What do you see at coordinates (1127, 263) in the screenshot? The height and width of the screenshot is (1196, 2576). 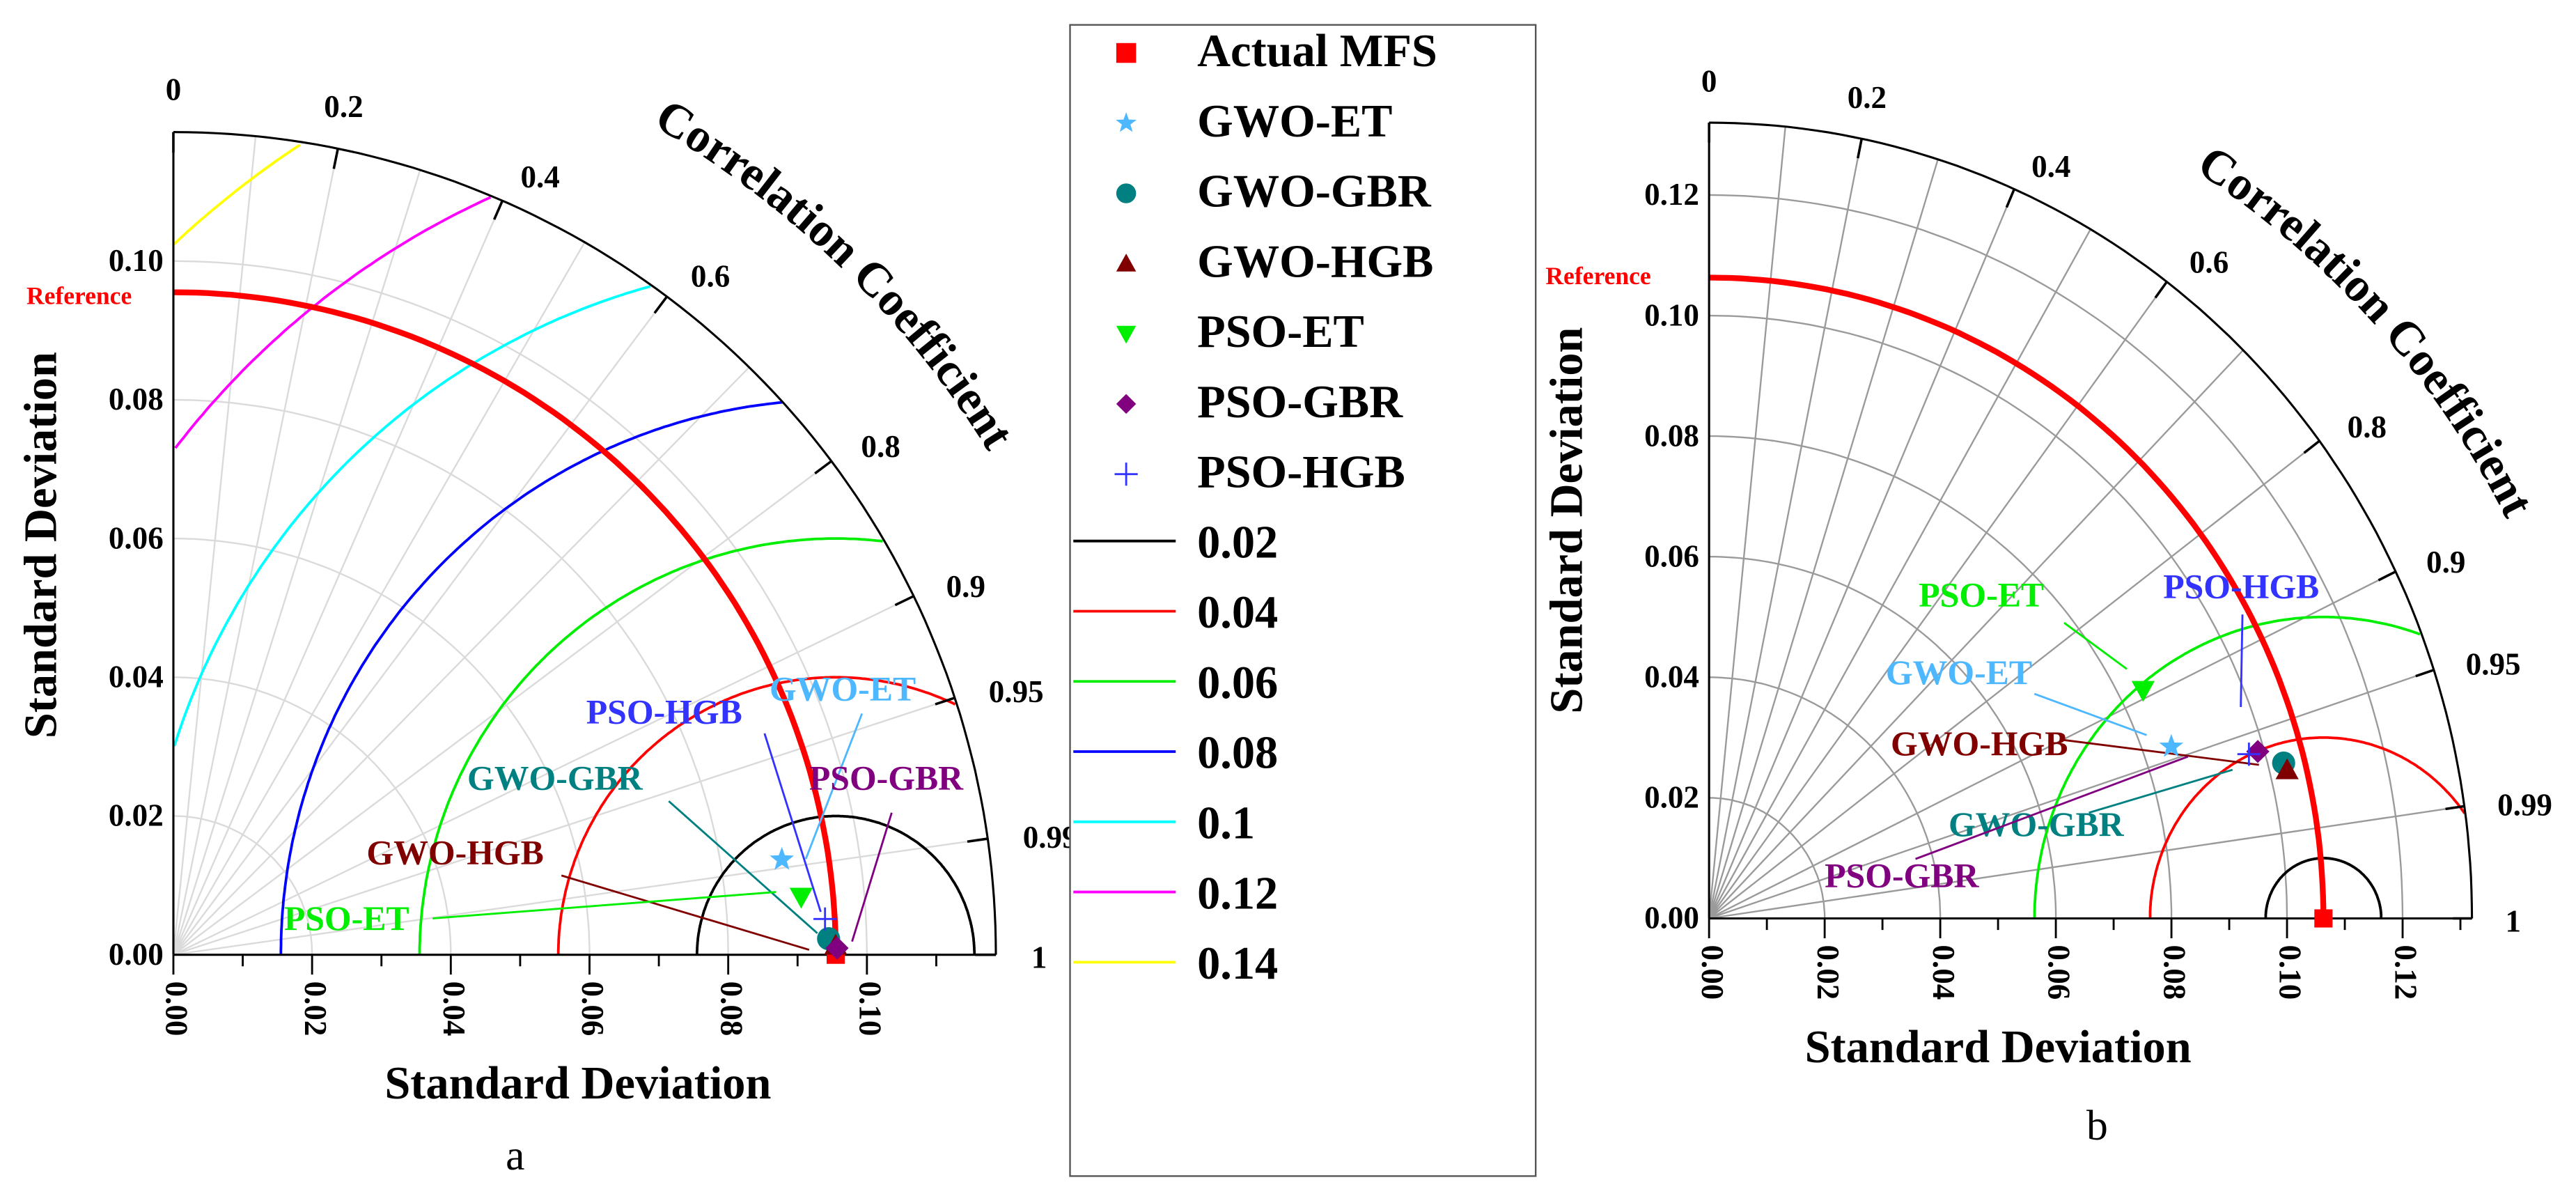 I see `legend-marker-gwo-hgb` at bounding box center [1127, 263].